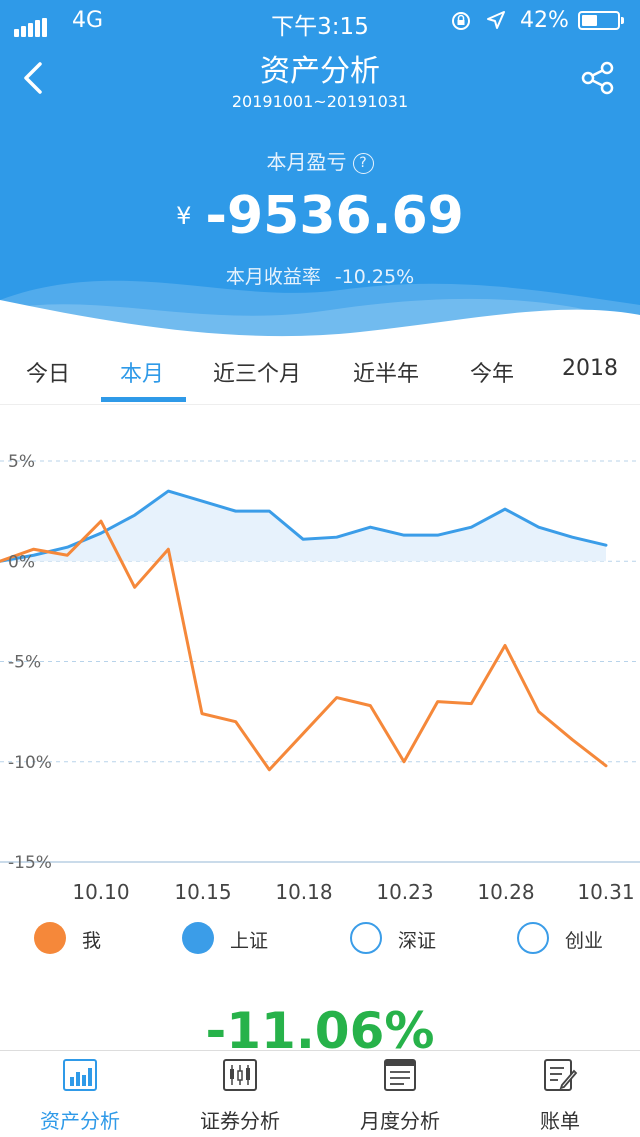 The width and height of the screenshot is (640, 1137). Describe the element at coordinates (303, 892) in the screenshot. I see `x-tick-label: 10.18` at that location.